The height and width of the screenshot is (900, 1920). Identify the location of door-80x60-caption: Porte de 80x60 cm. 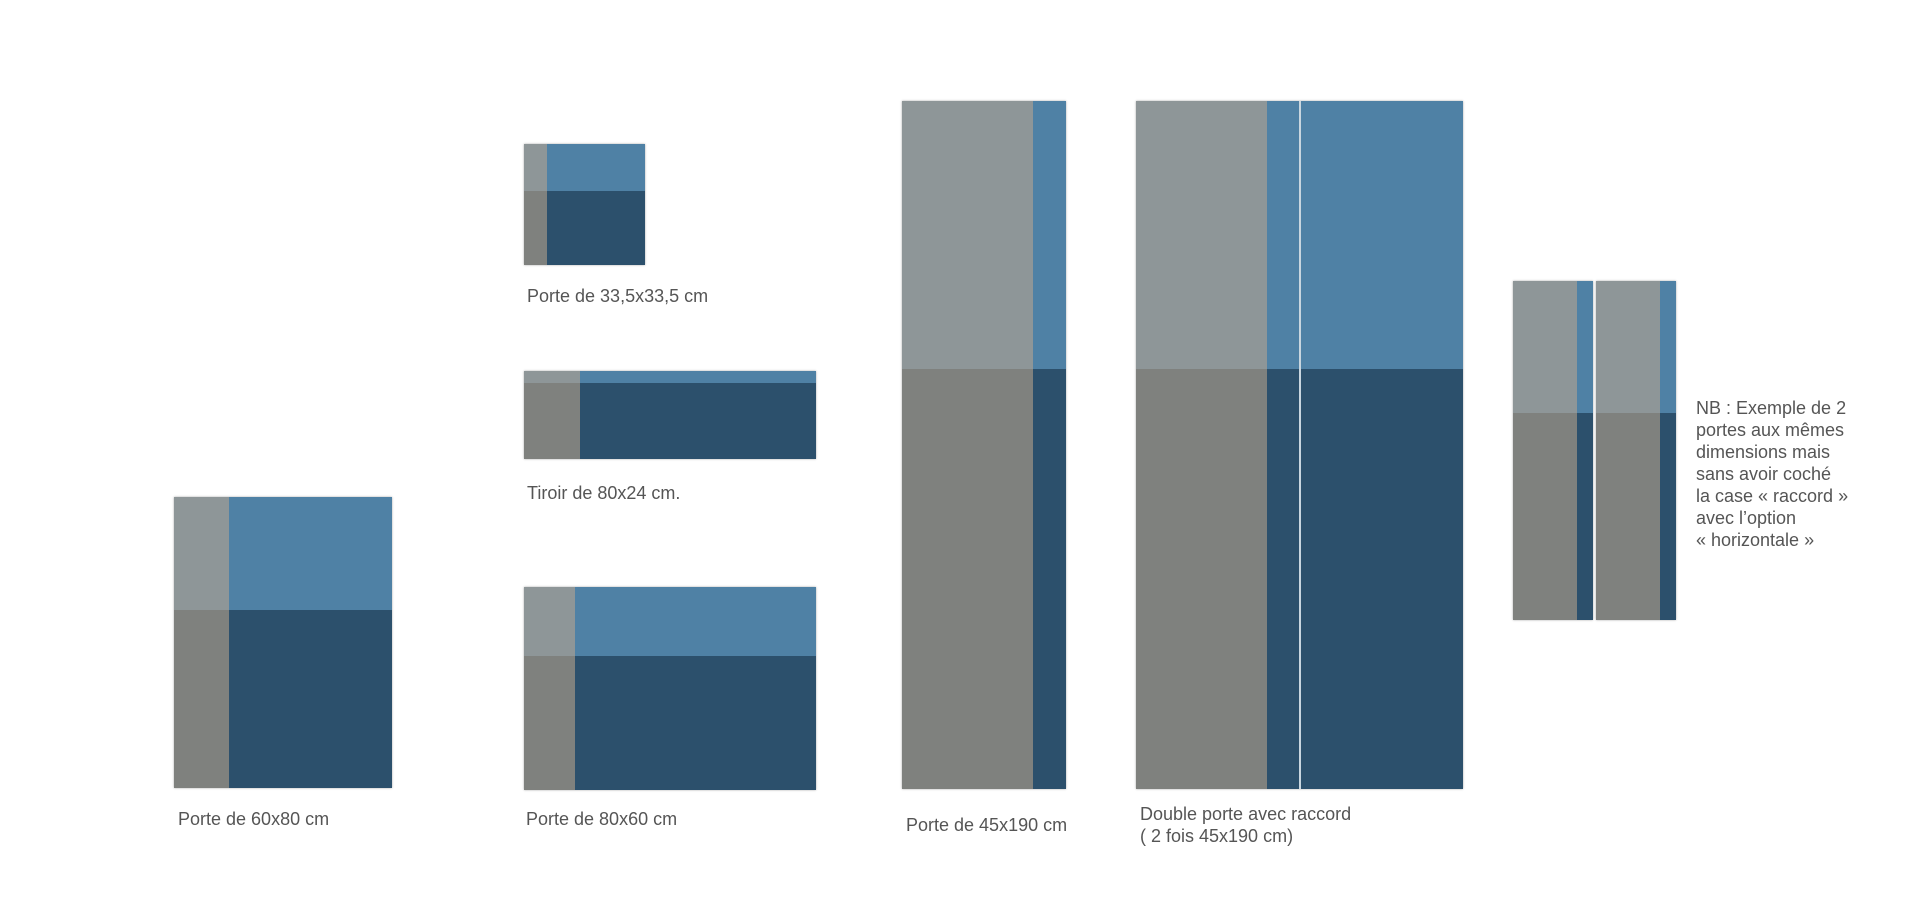
(602, 819).